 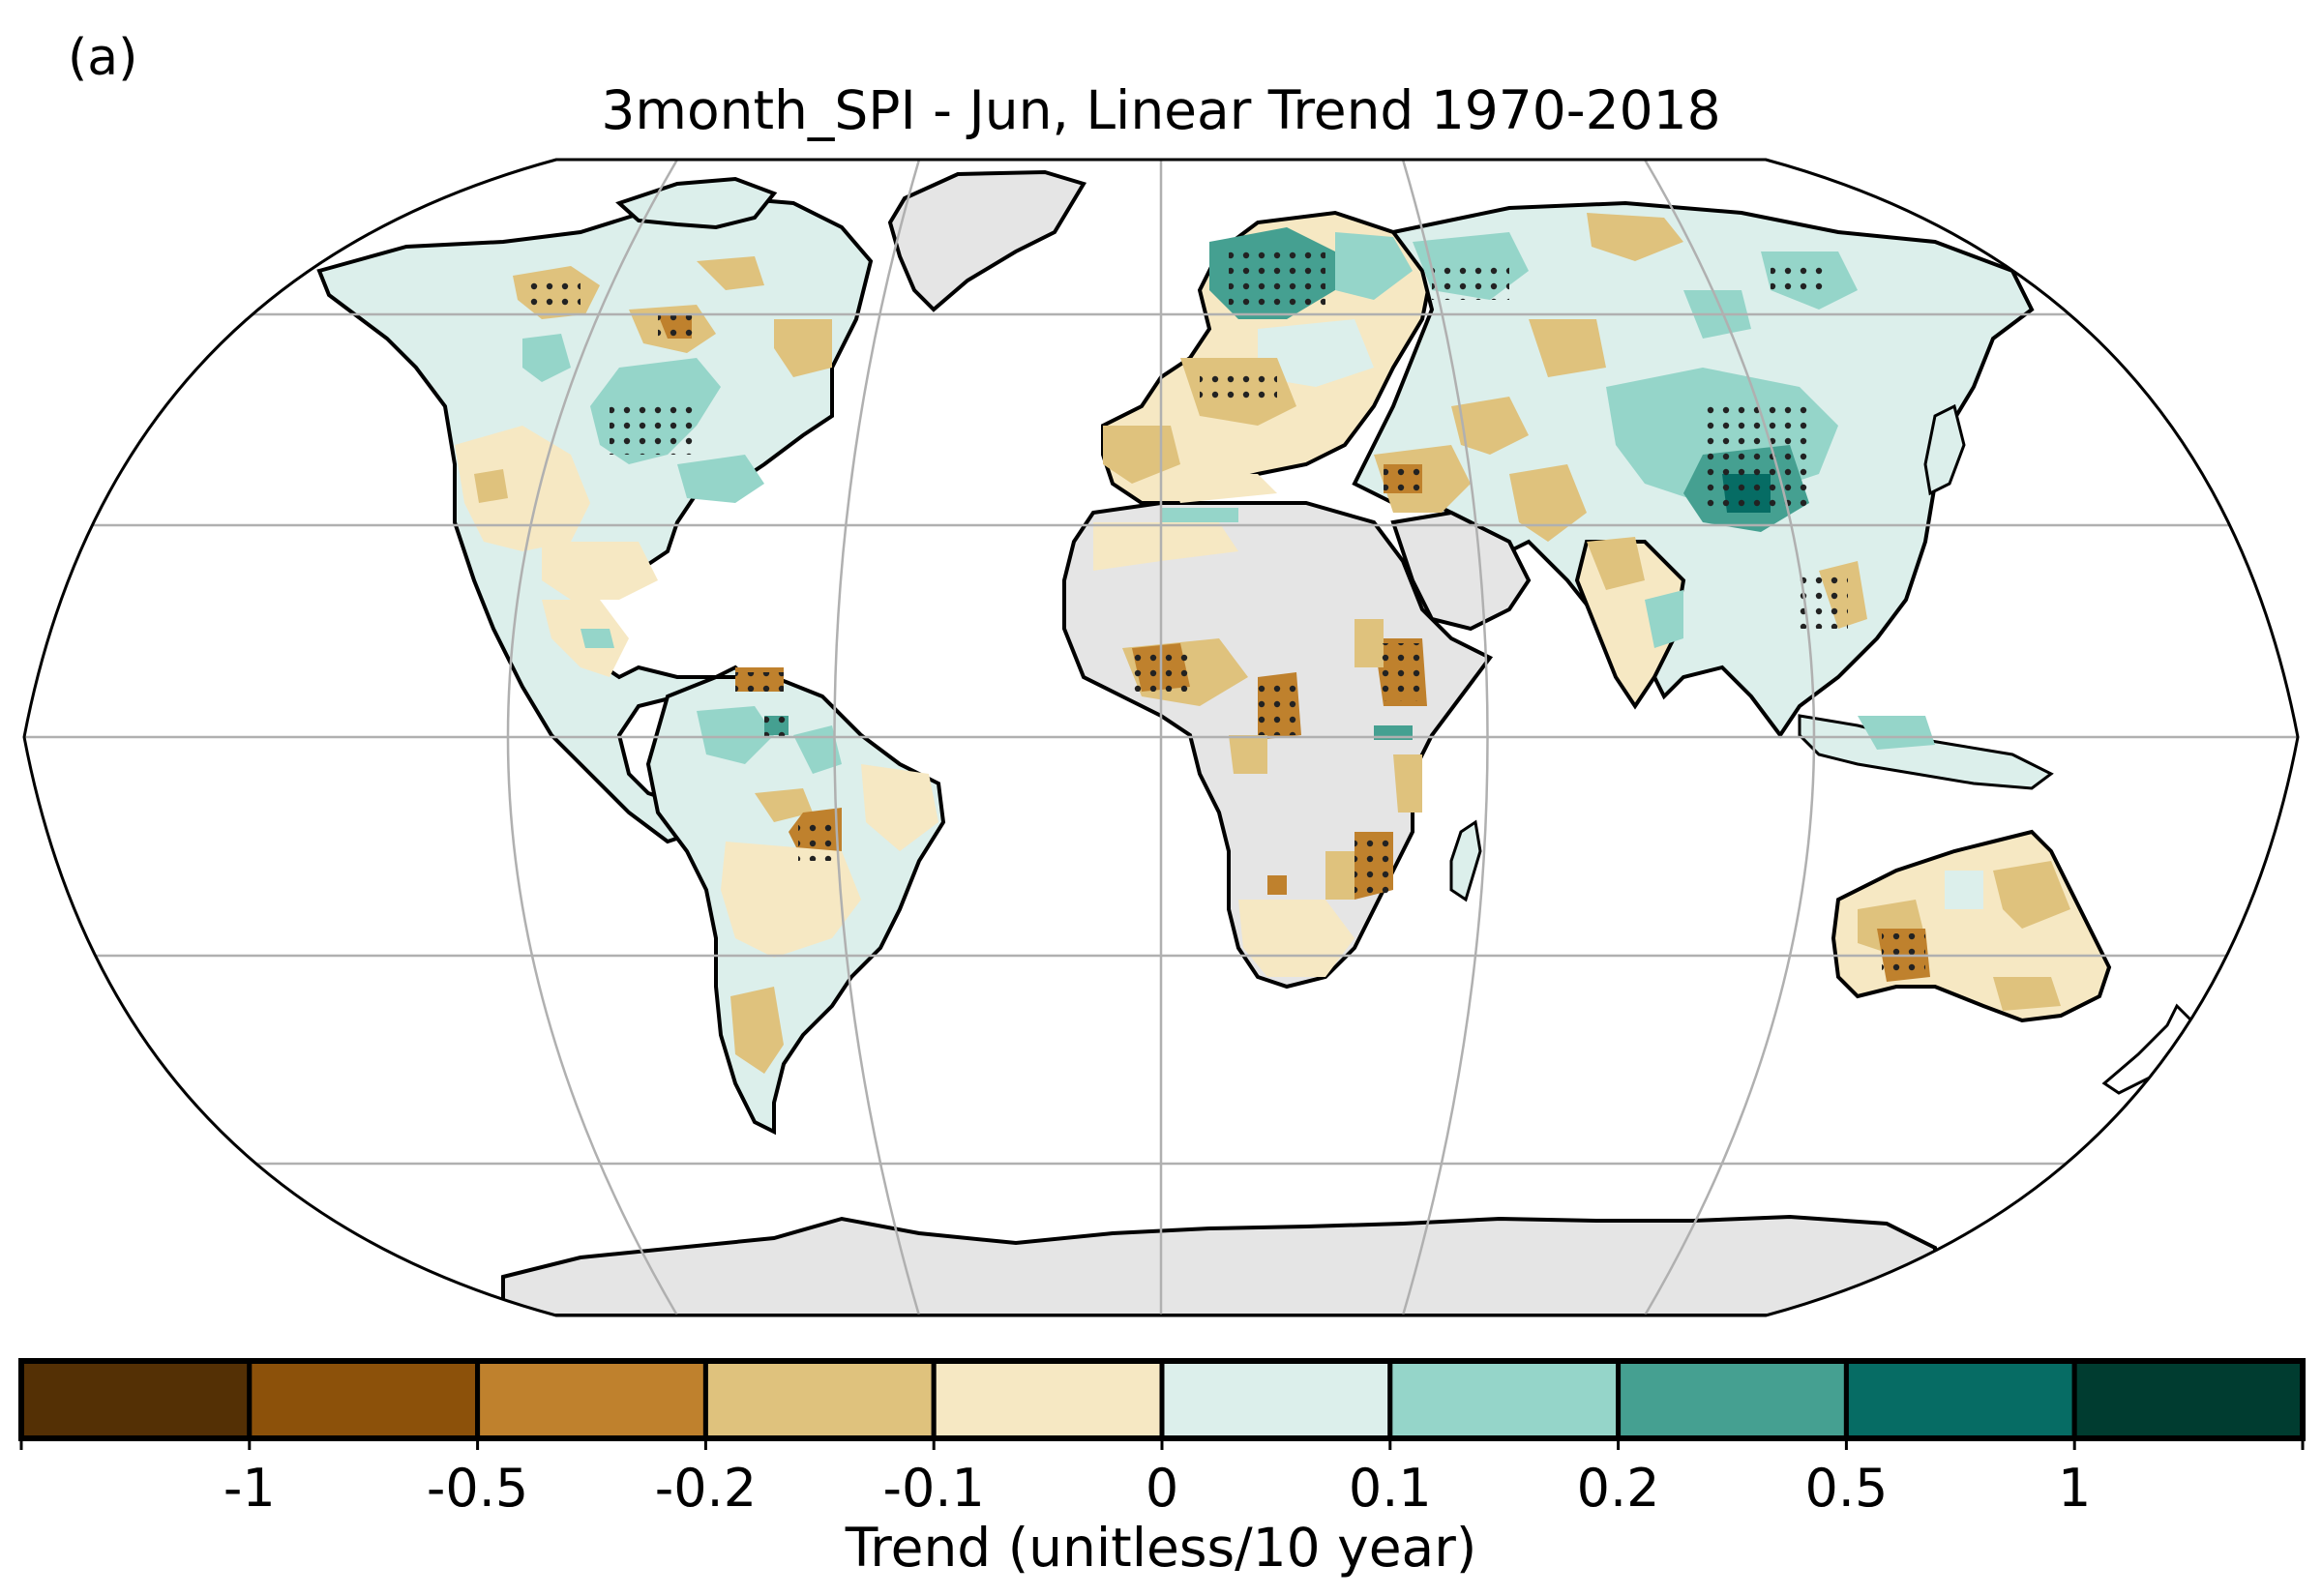 What do you see at coordinates (1219, 1264) in the screenshot?
I see `antarctica` at bounding box center [1219, 1264].